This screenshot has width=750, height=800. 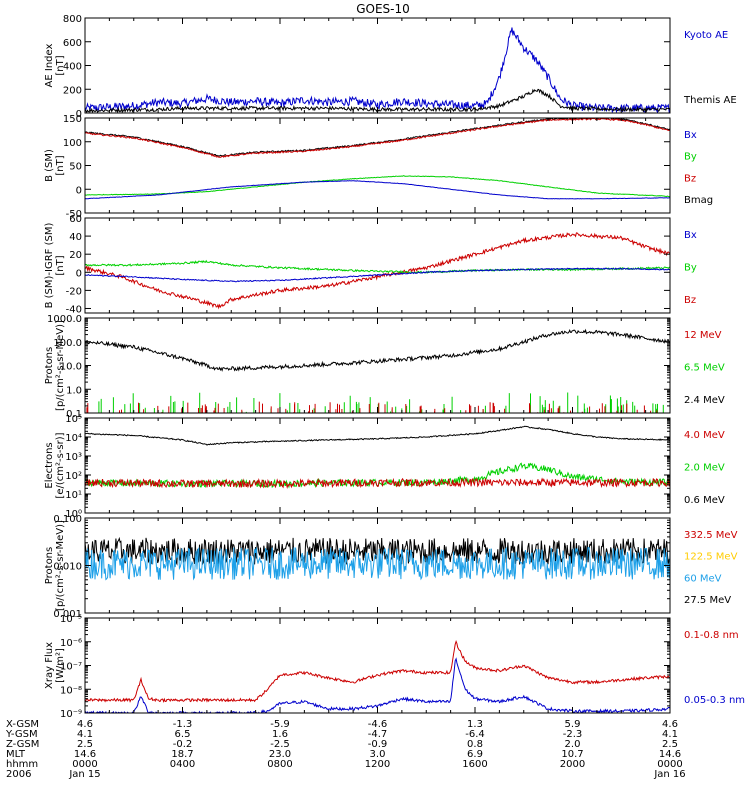 What do you see at coordinates (372, 407) in the screenshot?
I see `series-12-mev` at bounding box center [372, 407].